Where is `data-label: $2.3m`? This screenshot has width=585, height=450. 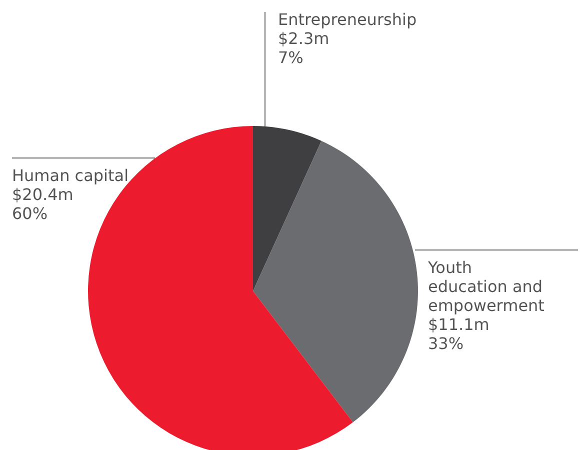 data-label: $2.3m is located at coordinates (304, 38).